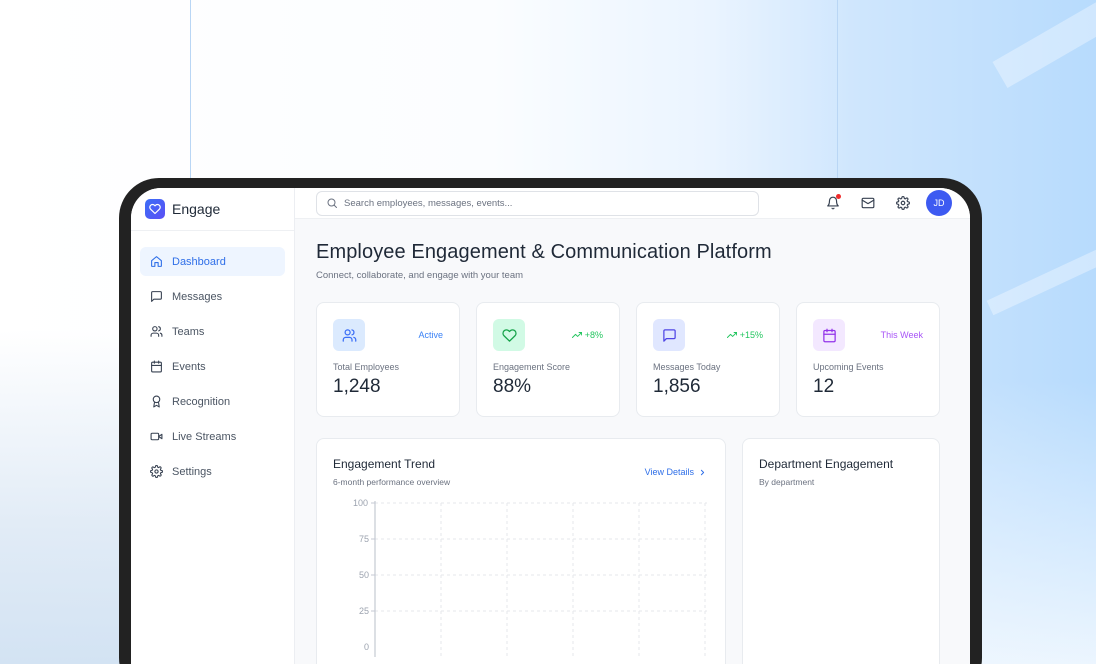  What do you see at coordinates (357, 386) in the screenshot?
I see `stat-value: 1,248` at bounding box center [357, 386].